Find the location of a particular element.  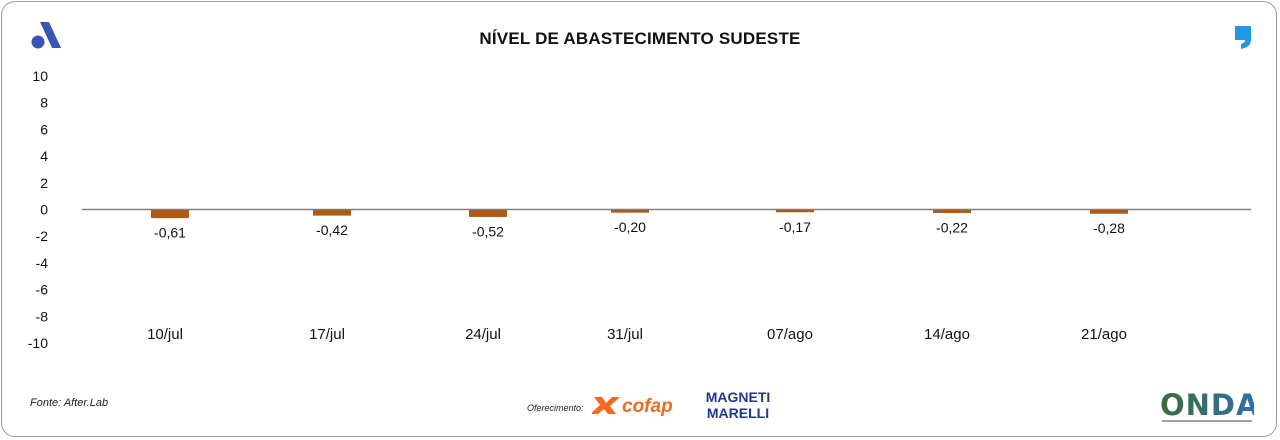

source-note: Fonte: After.Lab is located at coordinates (69, 403).